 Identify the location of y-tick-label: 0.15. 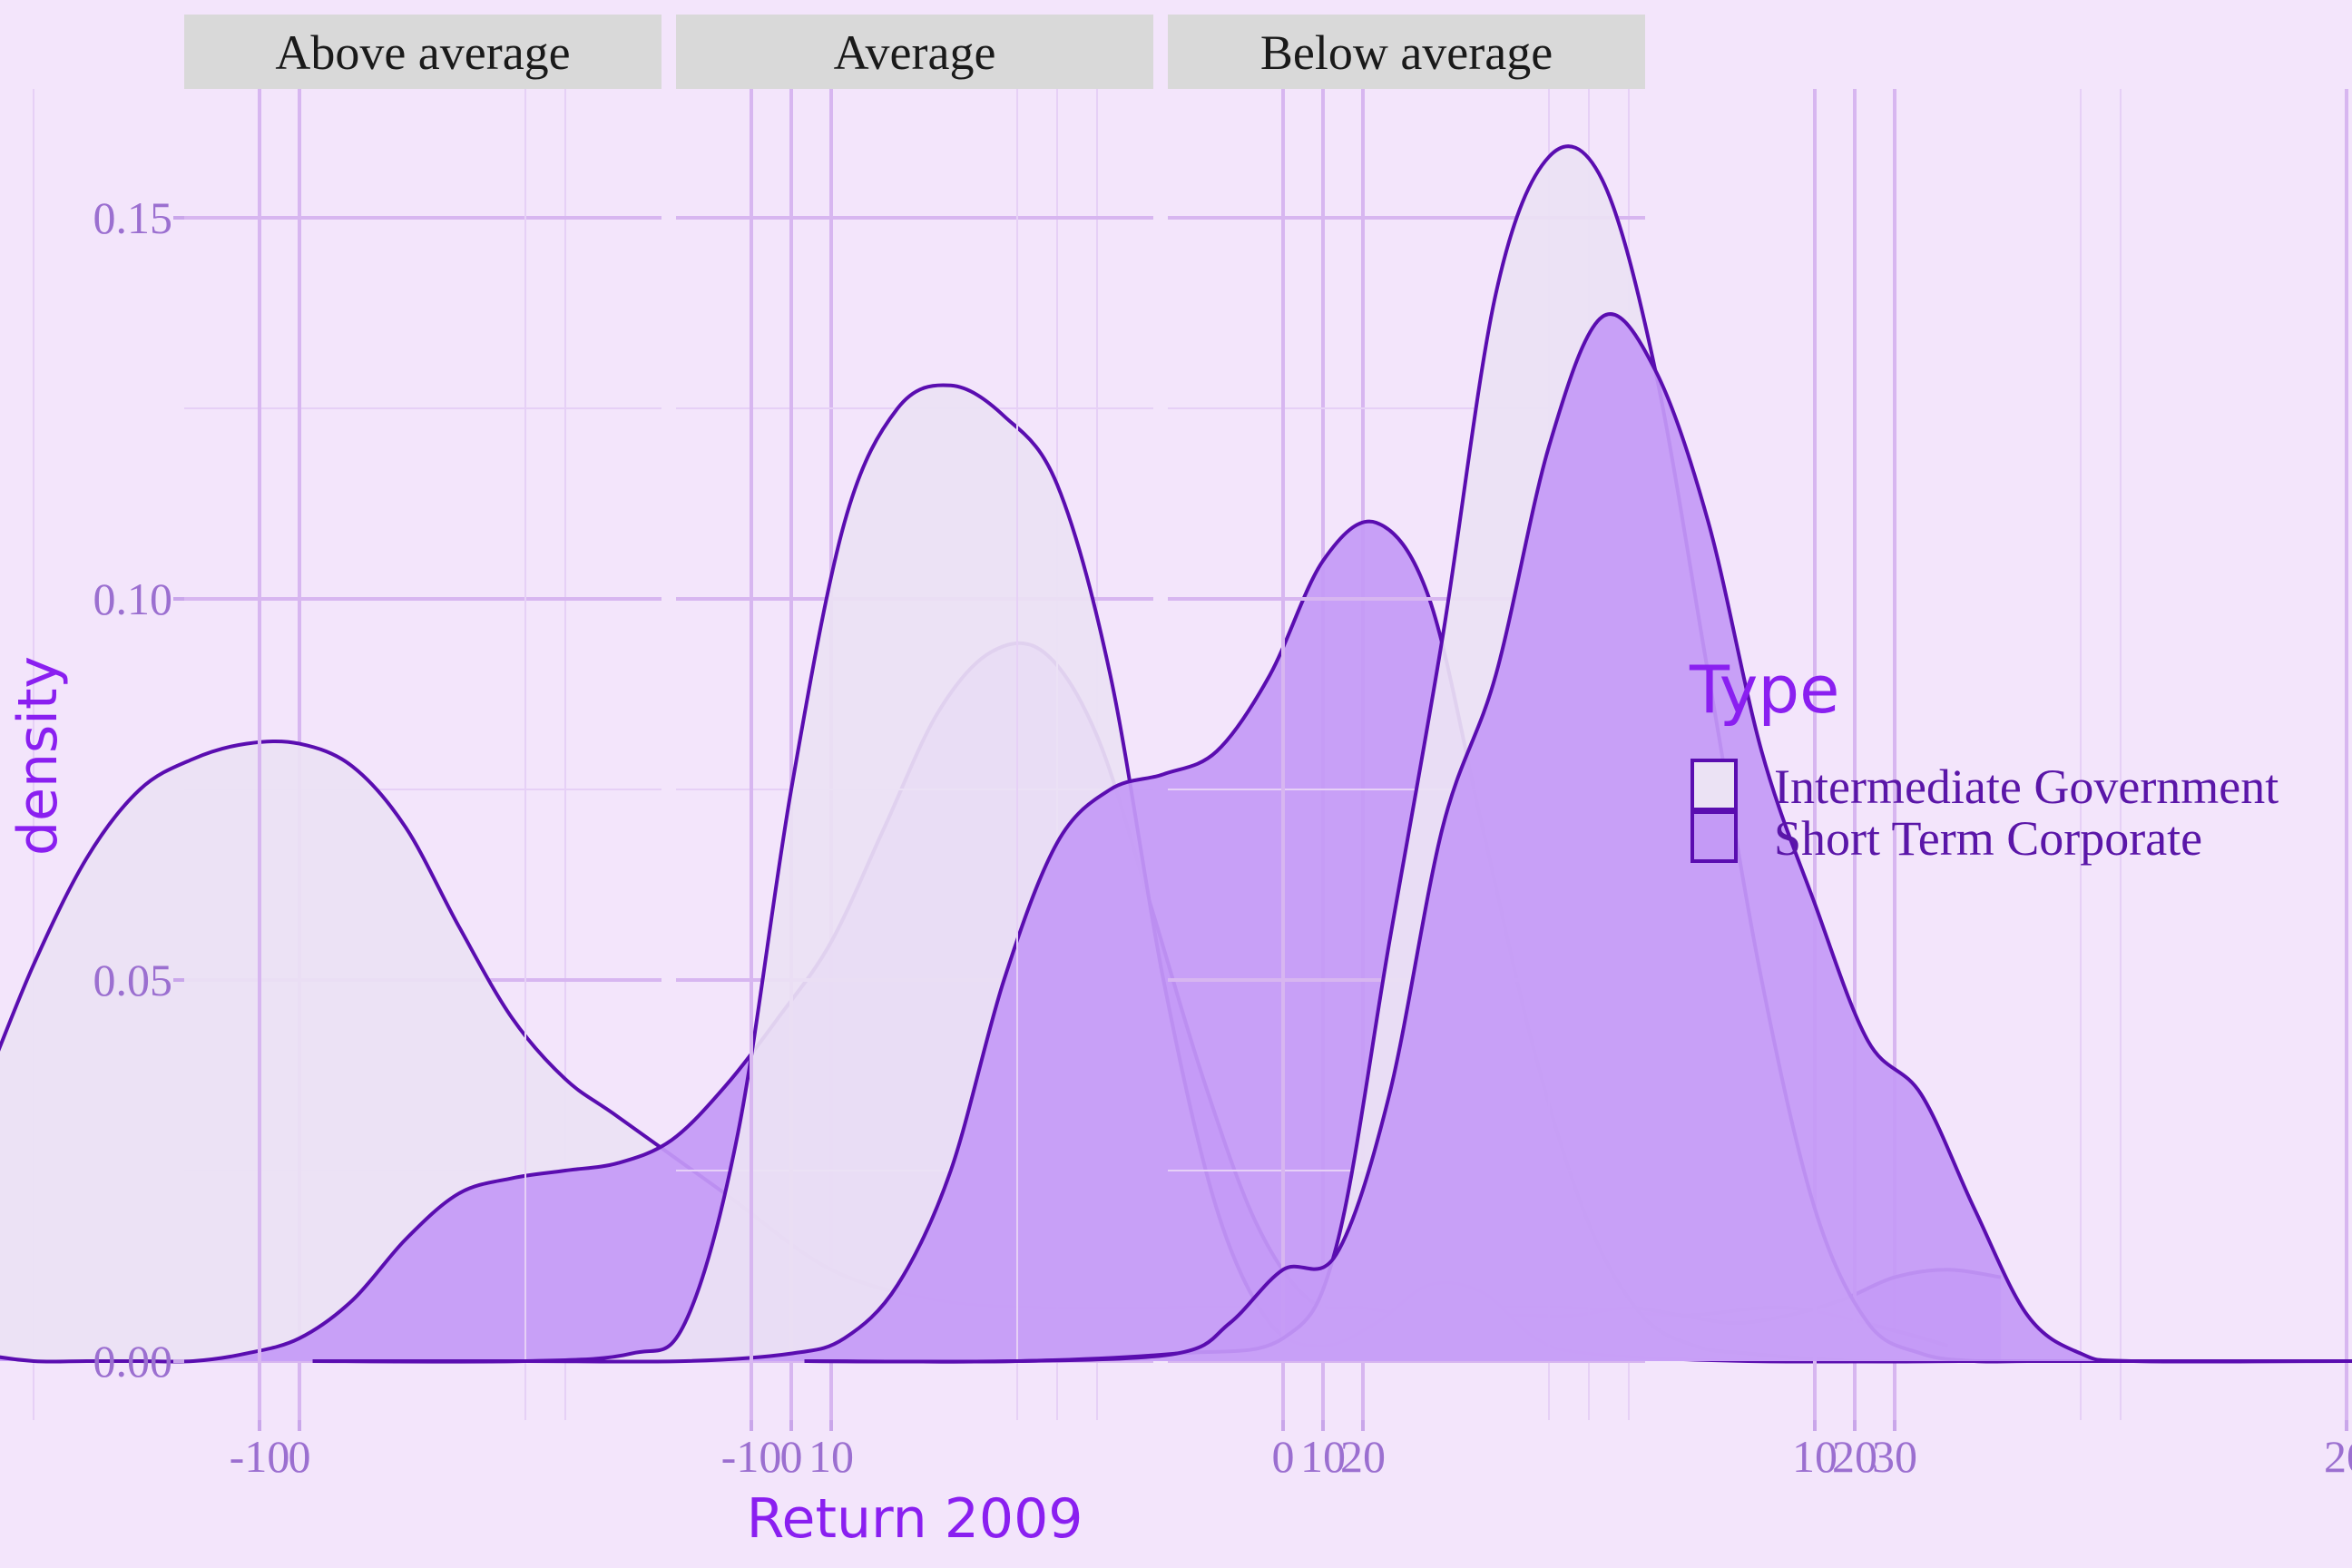
(133, 217).